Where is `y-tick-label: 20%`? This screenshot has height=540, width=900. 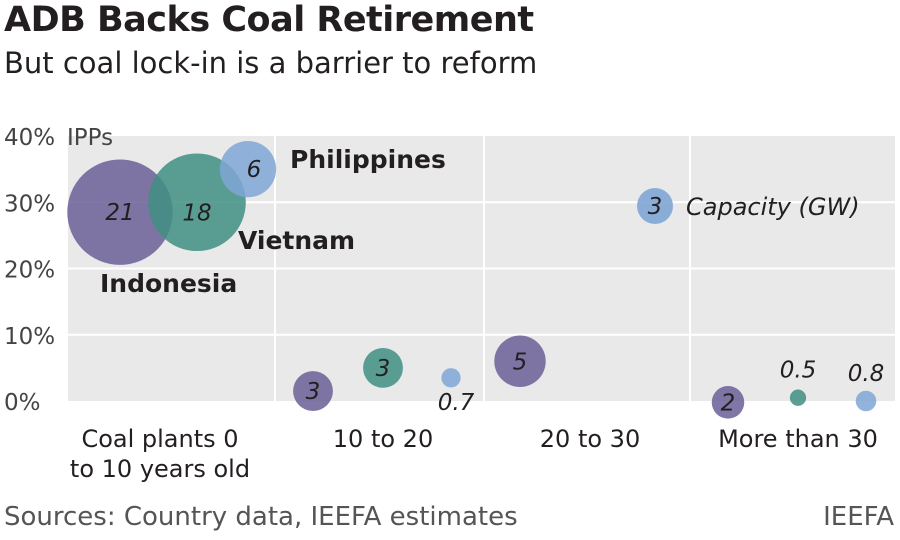 y-tick-label: 20% is located at coordinates (29, 271).